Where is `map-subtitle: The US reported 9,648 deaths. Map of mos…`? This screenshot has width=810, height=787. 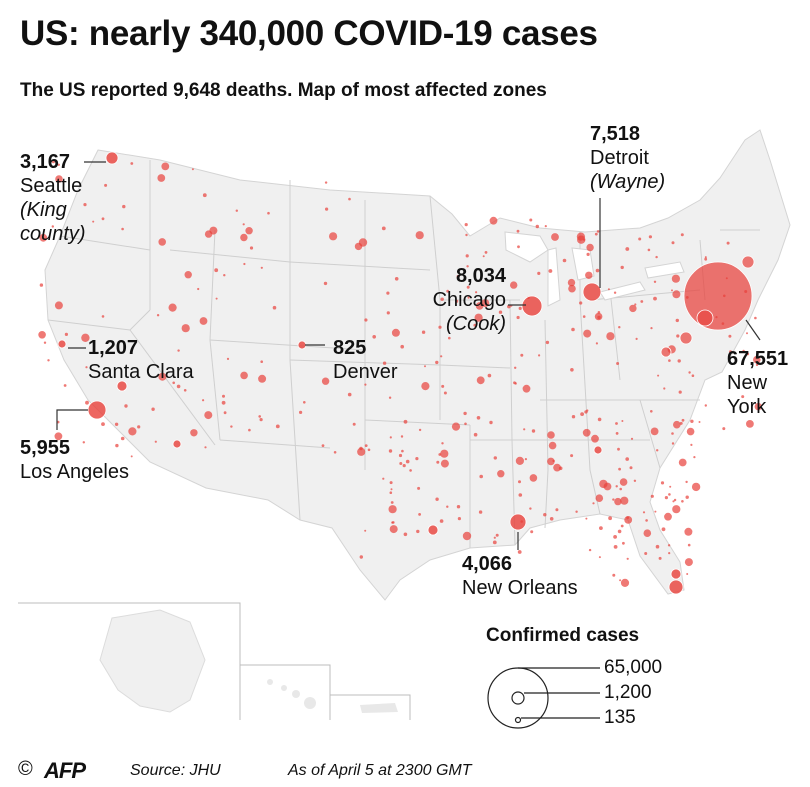
map-subtitle: The US reported 9,648 deaths. Map of mos… is located at coordinates (283, 90).